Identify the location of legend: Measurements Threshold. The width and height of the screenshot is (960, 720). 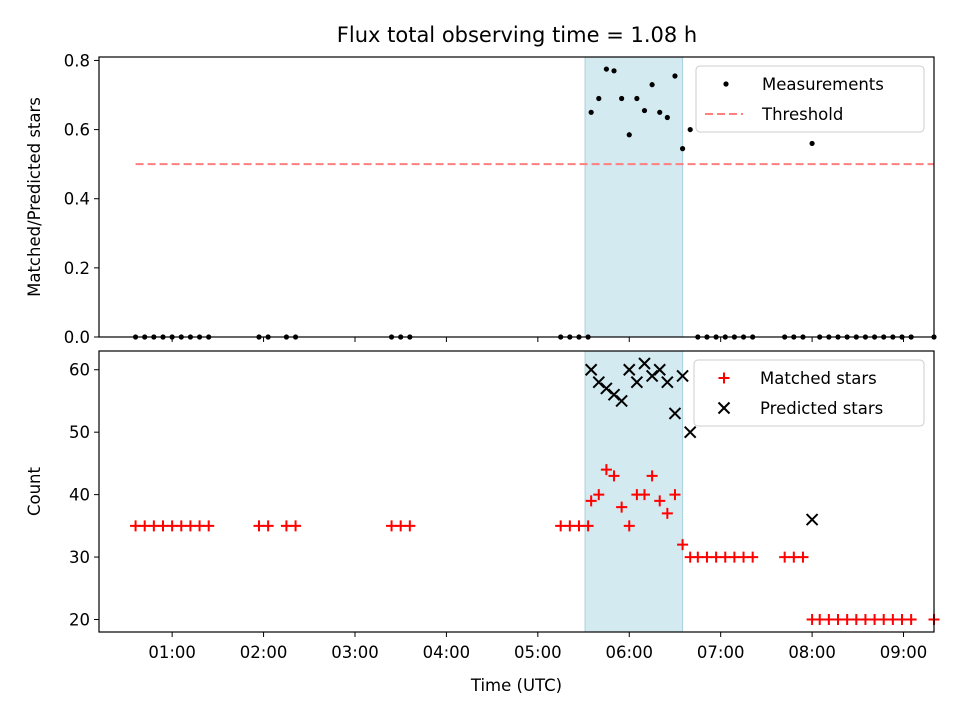
(810, 99).